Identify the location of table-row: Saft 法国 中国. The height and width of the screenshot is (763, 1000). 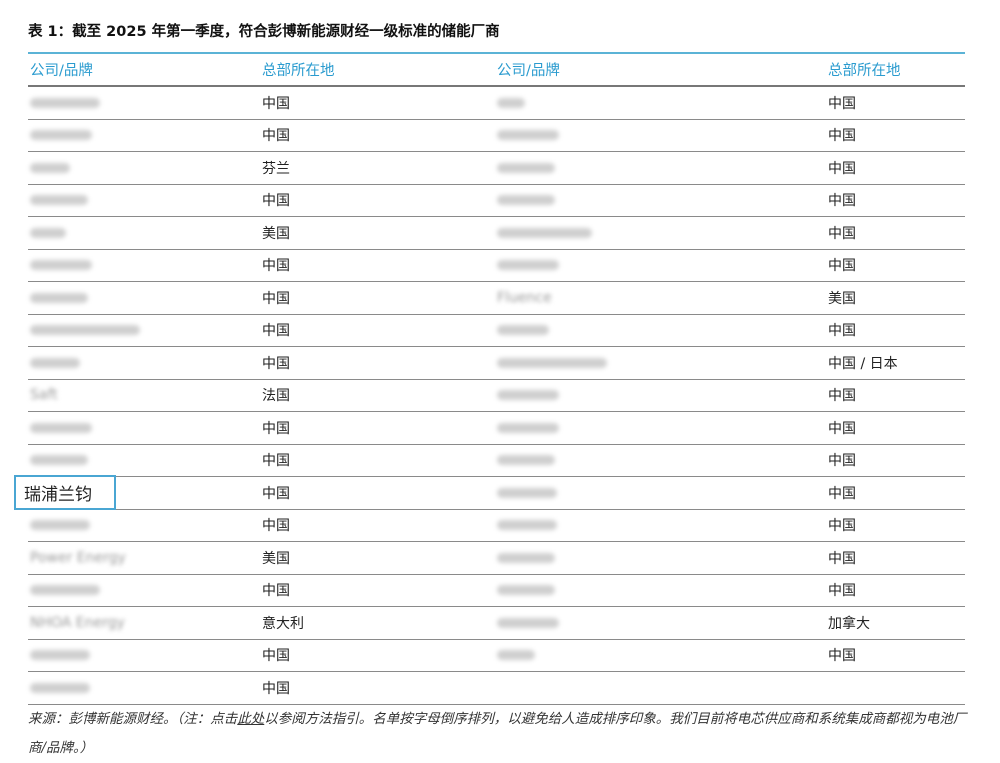
(496, 396).